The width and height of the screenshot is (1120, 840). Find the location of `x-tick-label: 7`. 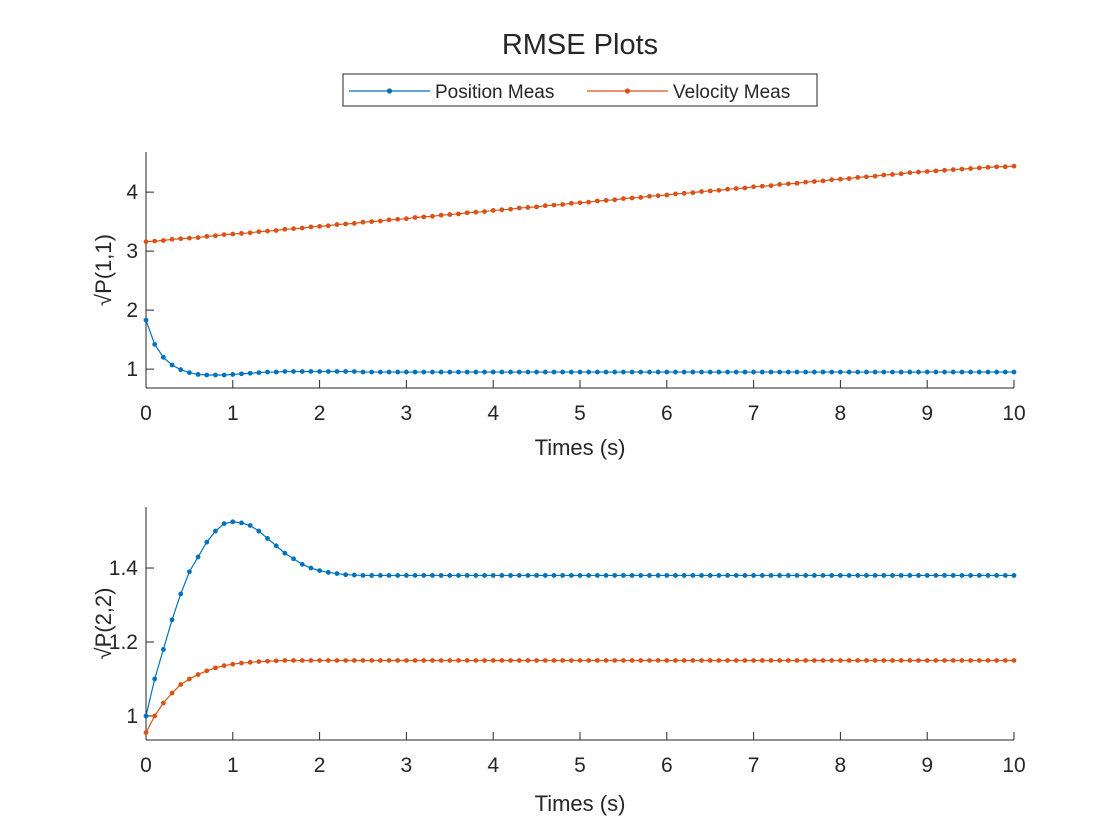

x-tick-label: 7 is located at coordinates (754, 413).